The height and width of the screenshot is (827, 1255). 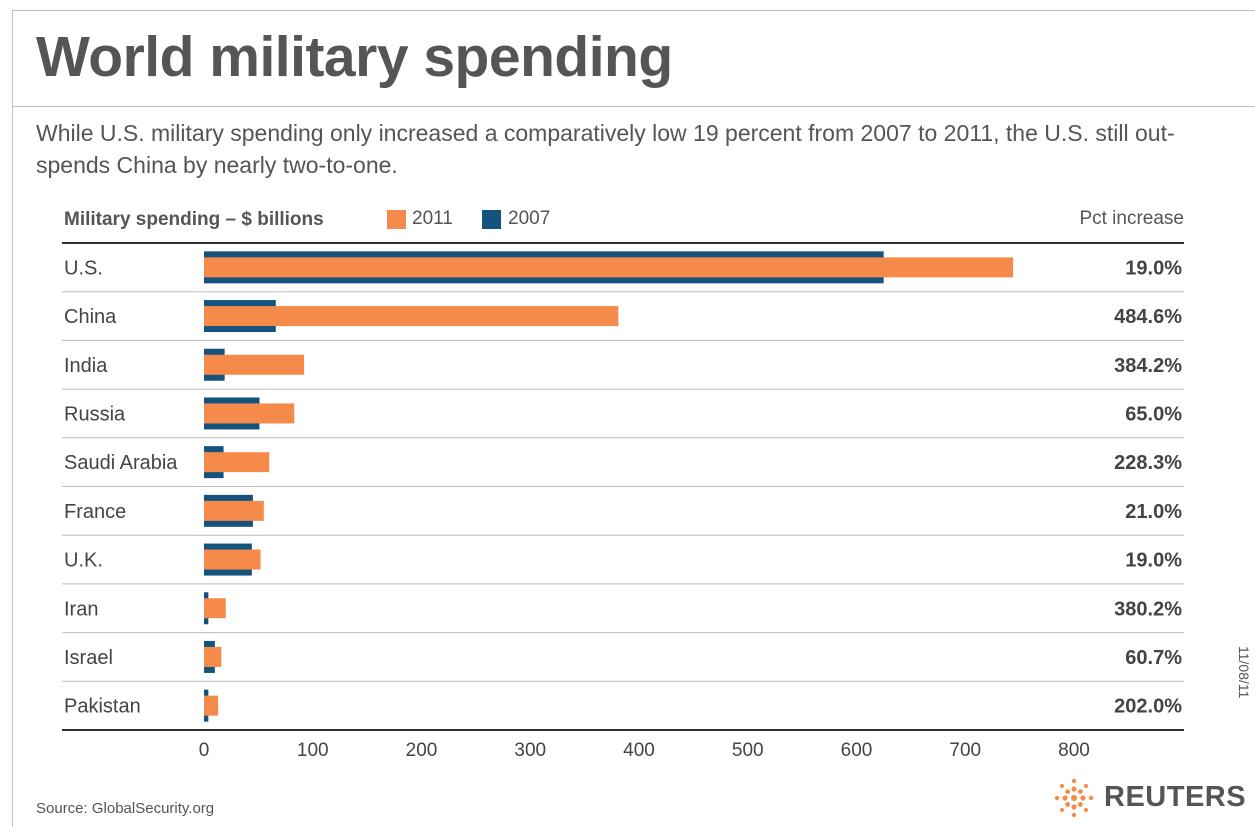 I want to click on legend-label-2007: 2007, so click(x=529, y=218).